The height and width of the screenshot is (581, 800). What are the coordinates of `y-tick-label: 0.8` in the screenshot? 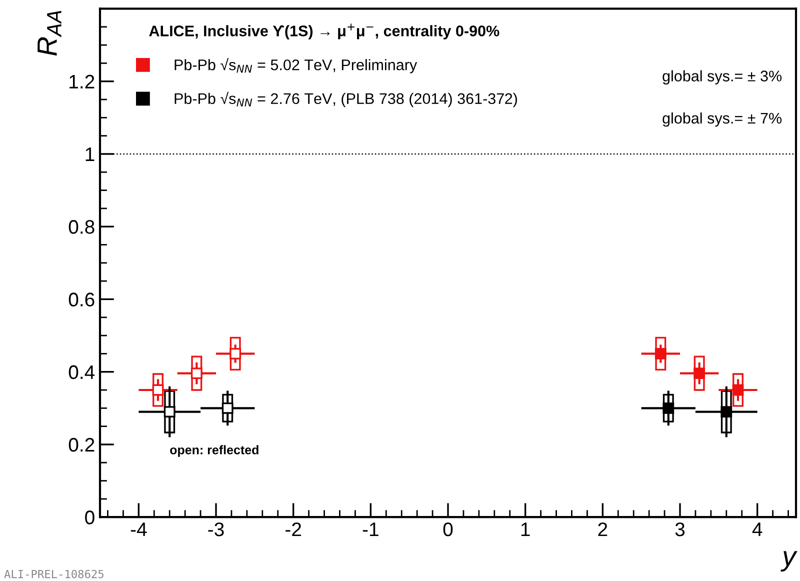 It's located at (81, 227).